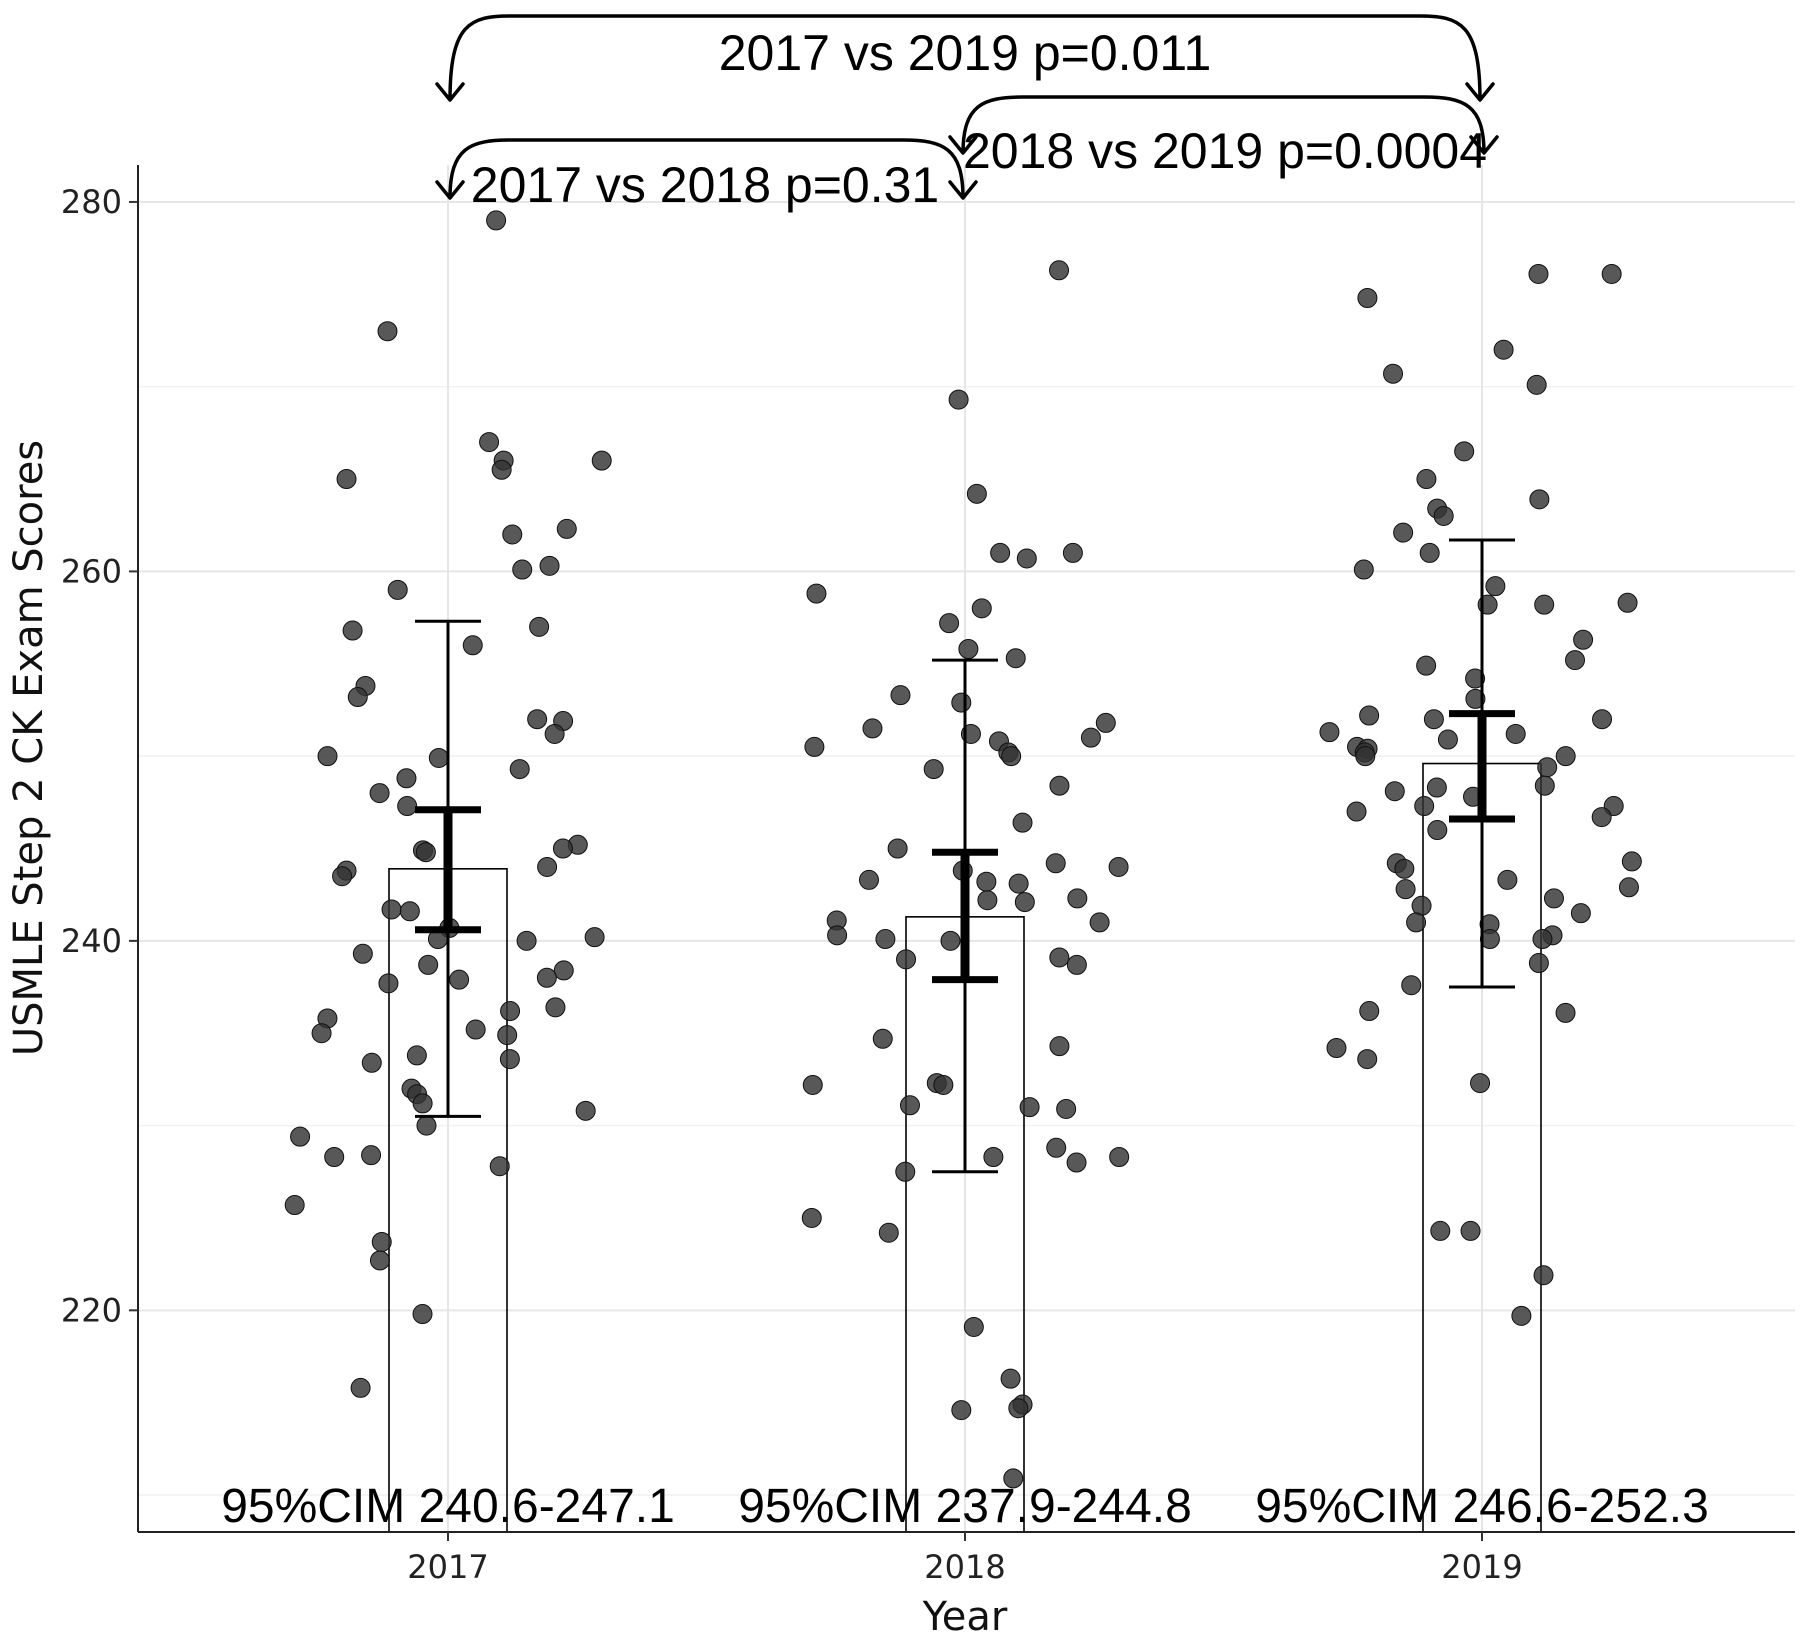  Describe the element at coordinates (705, 185) in the screenshot. I see `comparison-label-2017-2018: 2017 vs 2018 p=0.31` at that location.